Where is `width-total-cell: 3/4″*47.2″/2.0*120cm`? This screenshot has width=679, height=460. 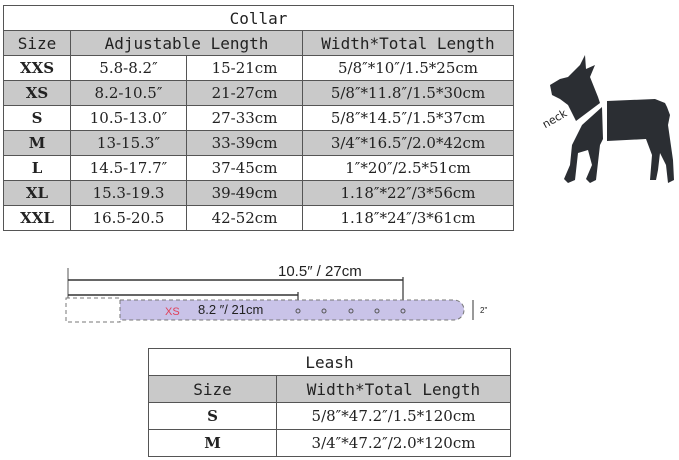 width-total-cell: 3/4″*47.2″/2.0*120cm is located at coordinates (393, 443).